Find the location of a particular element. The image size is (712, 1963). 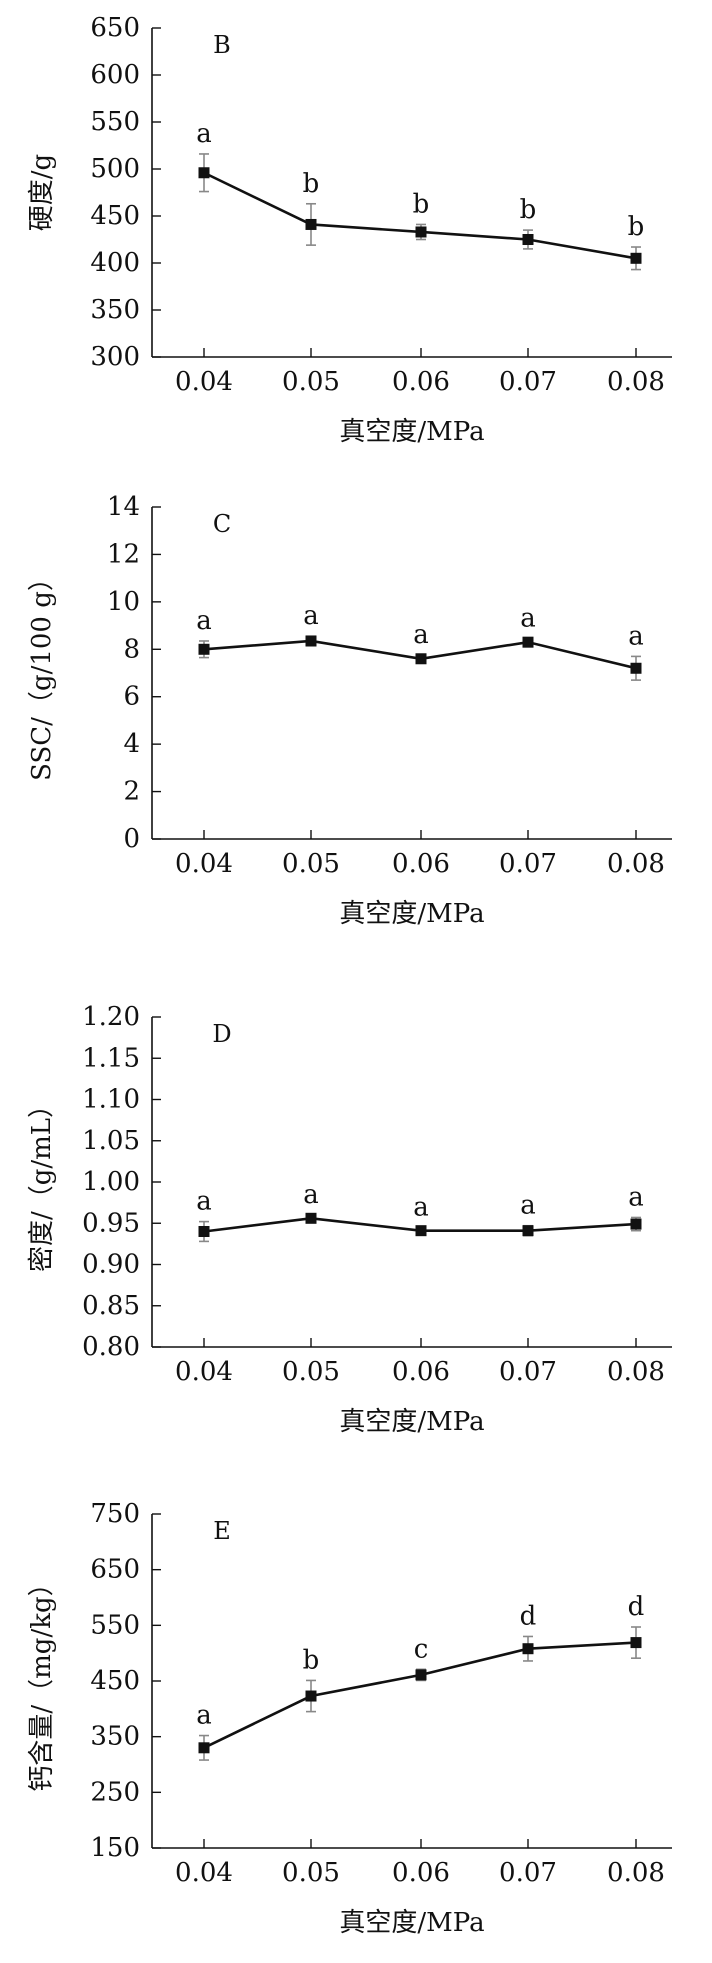

panel-label: D is located at coordinates (221, 1034).